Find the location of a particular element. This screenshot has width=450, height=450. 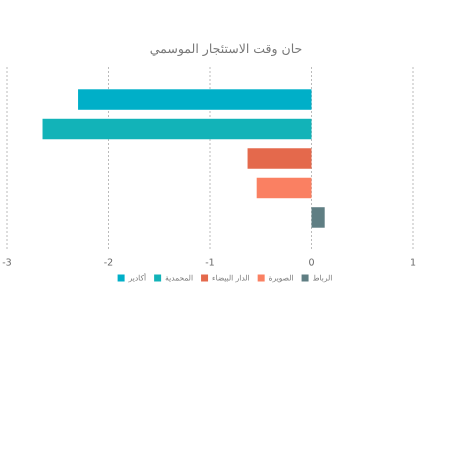

x-tick-label: -2 is located at coordinates (109, 262).